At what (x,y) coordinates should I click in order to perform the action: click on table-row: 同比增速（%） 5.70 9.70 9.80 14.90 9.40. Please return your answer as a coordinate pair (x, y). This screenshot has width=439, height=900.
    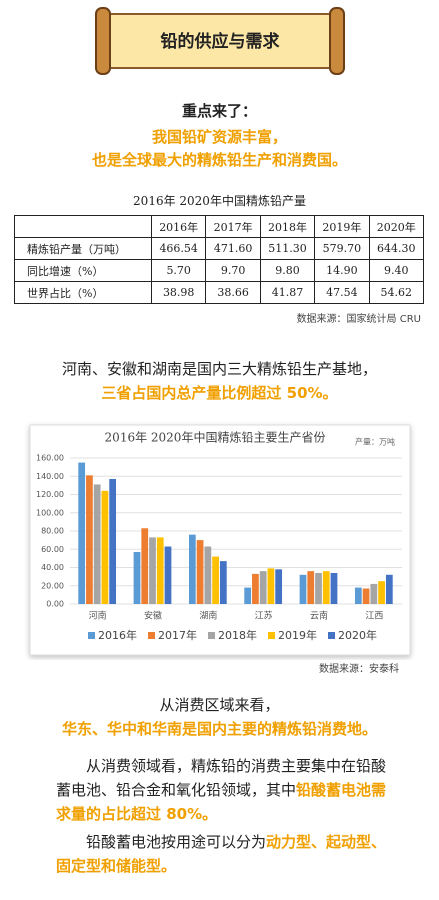
    Looking at the image, I should click on (219, 270).